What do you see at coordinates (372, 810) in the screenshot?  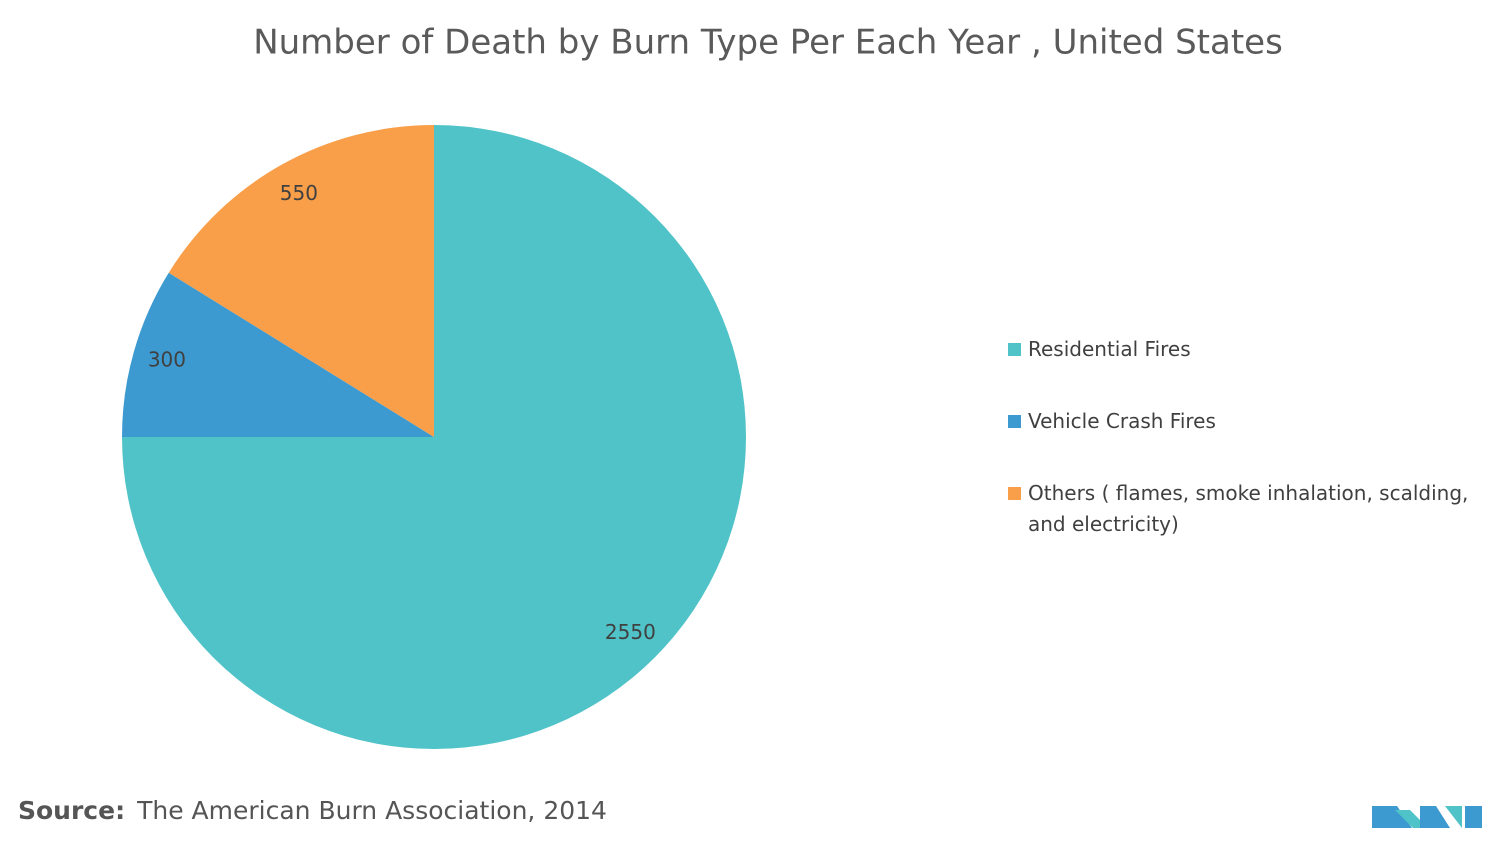 I see `source-text: The American Burn Association, 2014` at bounding box center [372, 810].